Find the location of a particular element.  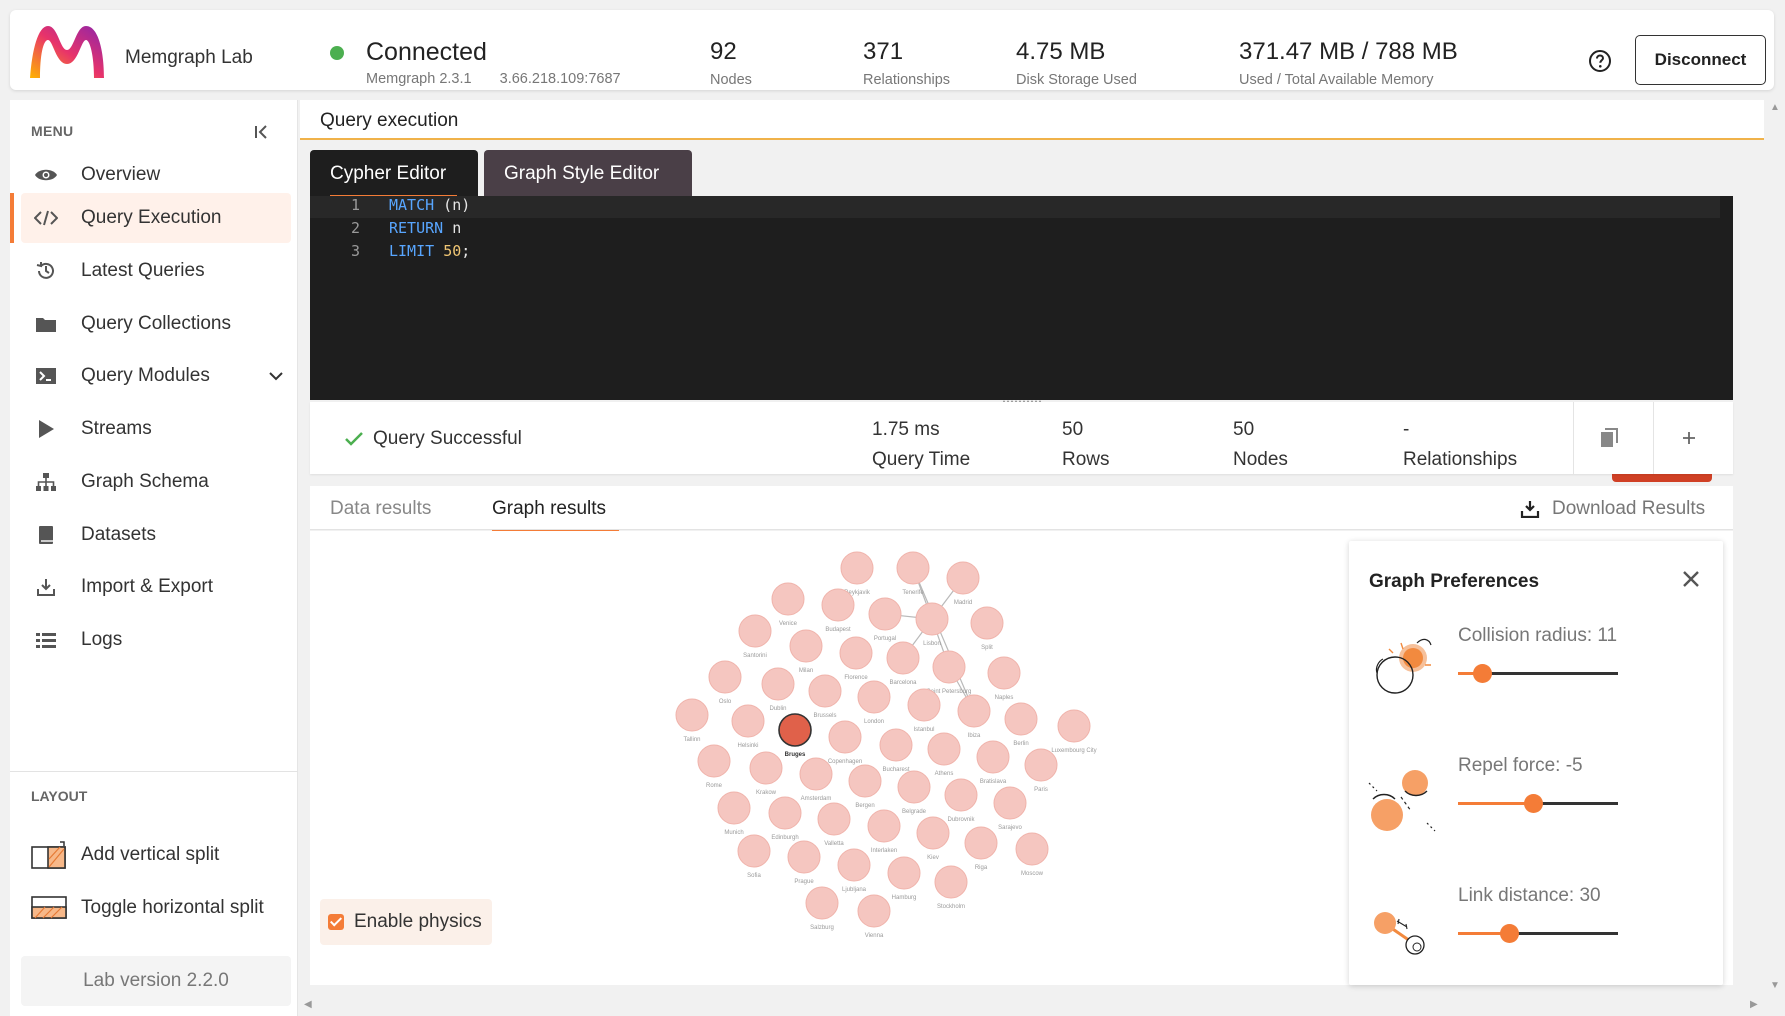

close-icon is located at coordinates (1691, 579).